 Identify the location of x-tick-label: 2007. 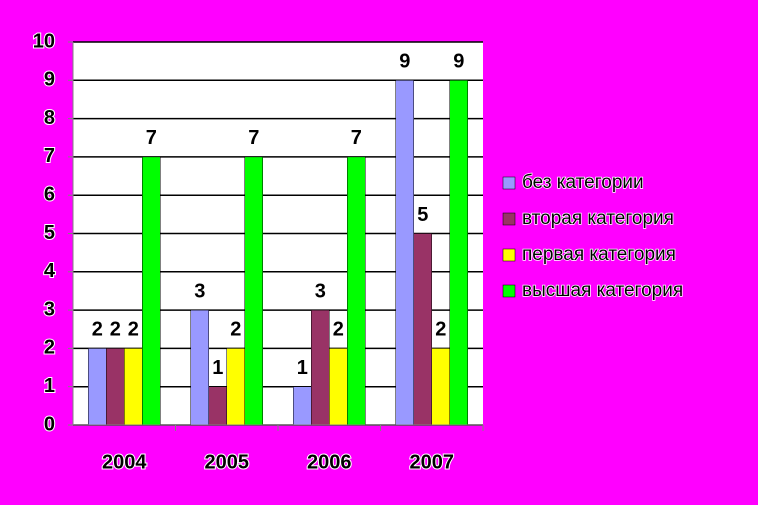
(432, 462).